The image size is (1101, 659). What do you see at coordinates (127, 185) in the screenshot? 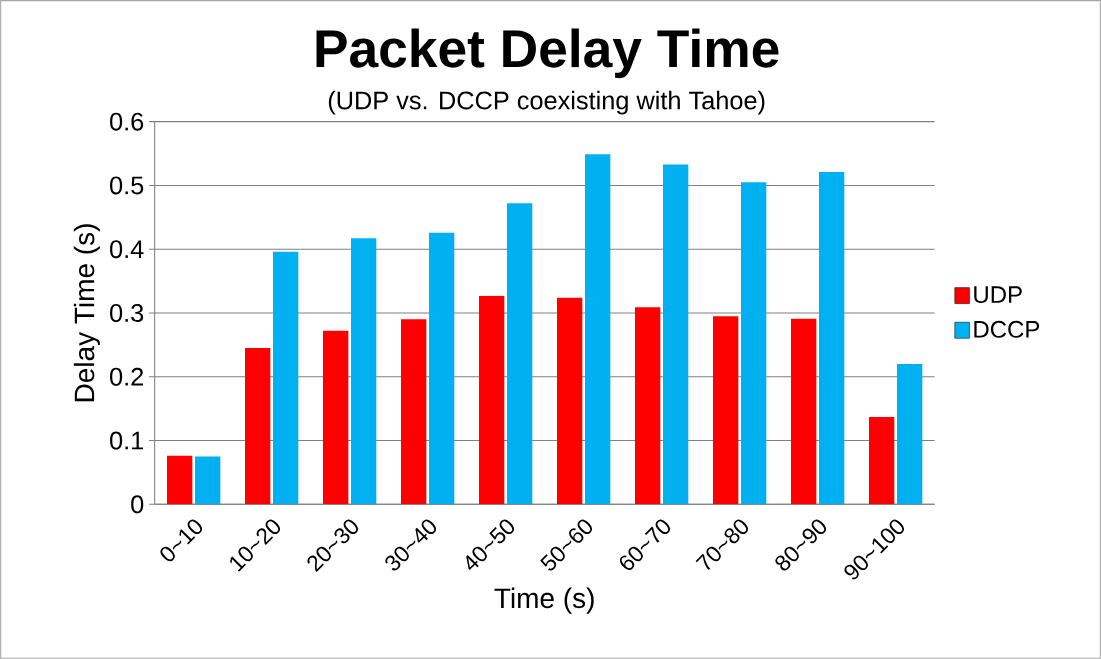
I see `y-tick-label: 0.5` at bounding box center [127, 185].